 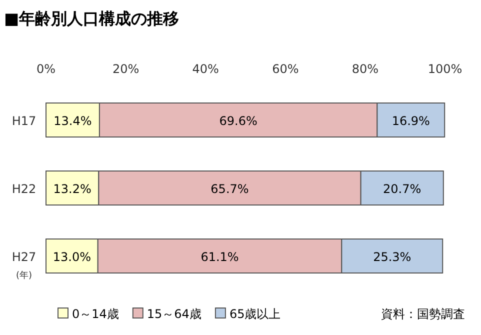 I want to click on y-tick-label: H27, so click(x=24, y=257).